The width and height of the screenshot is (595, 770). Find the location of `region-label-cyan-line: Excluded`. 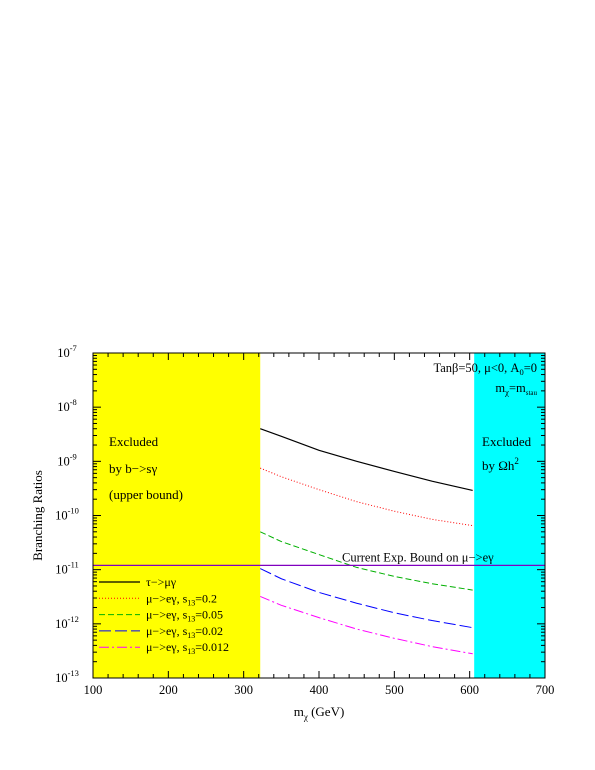

region-label-cyan-line: Excluded is located at coordinates (507, 441).